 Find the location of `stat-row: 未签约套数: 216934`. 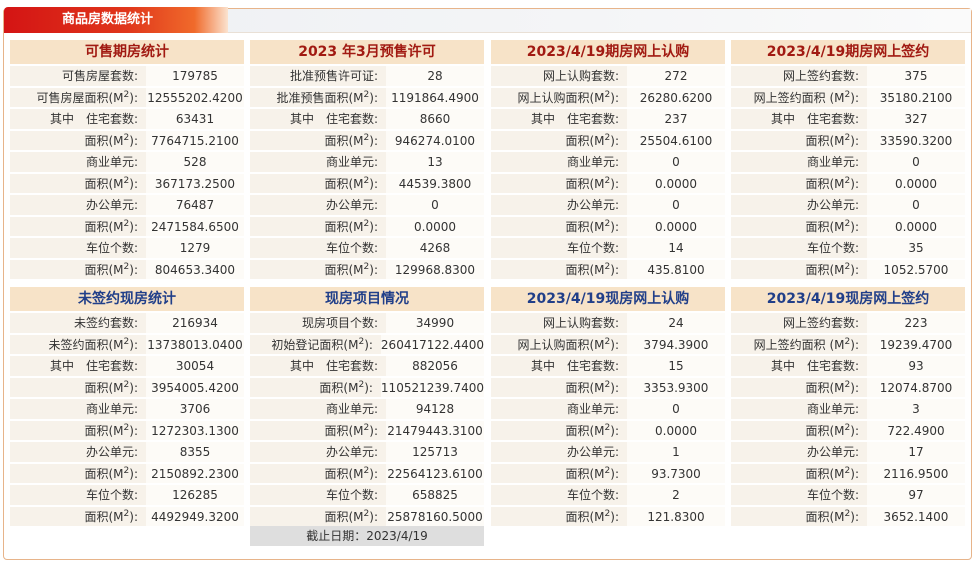

stat-row: 未签约套数: 216934 is located at coordinates (127, 322).